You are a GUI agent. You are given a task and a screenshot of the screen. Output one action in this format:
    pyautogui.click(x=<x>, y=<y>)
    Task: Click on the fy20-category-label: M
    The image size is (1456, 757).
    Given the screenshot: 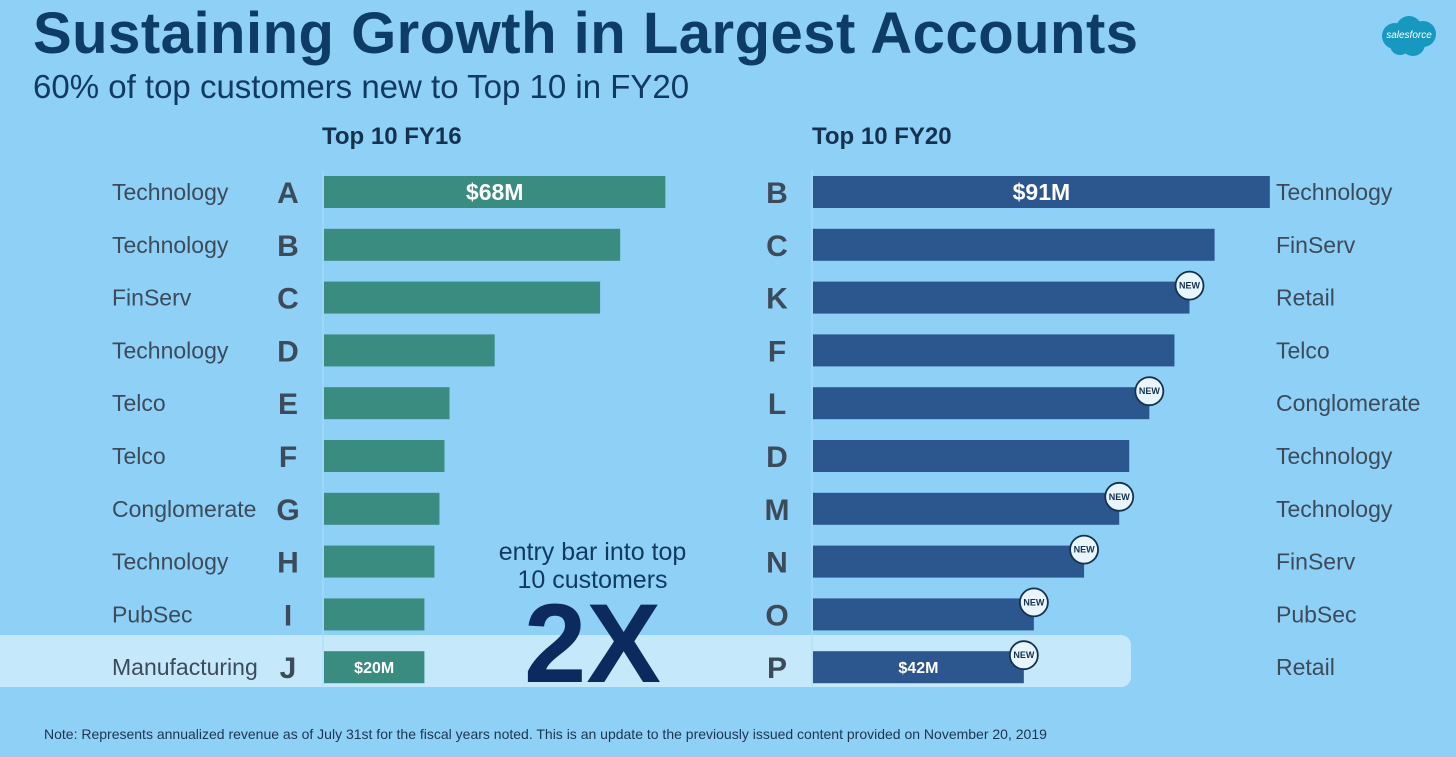 What is the action you would take?
    pyautogui.click(x=777, y=510)
    